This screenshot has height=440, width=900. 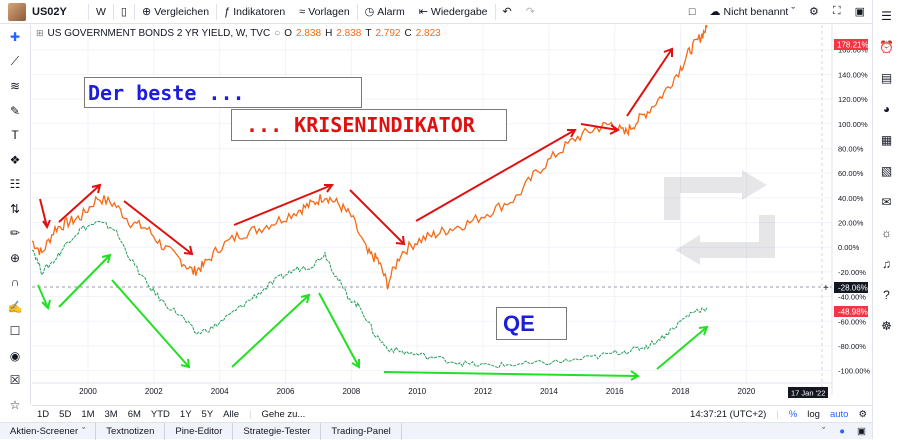 I want to click on symbol-search: US02Y, so click(x=49, y=11).